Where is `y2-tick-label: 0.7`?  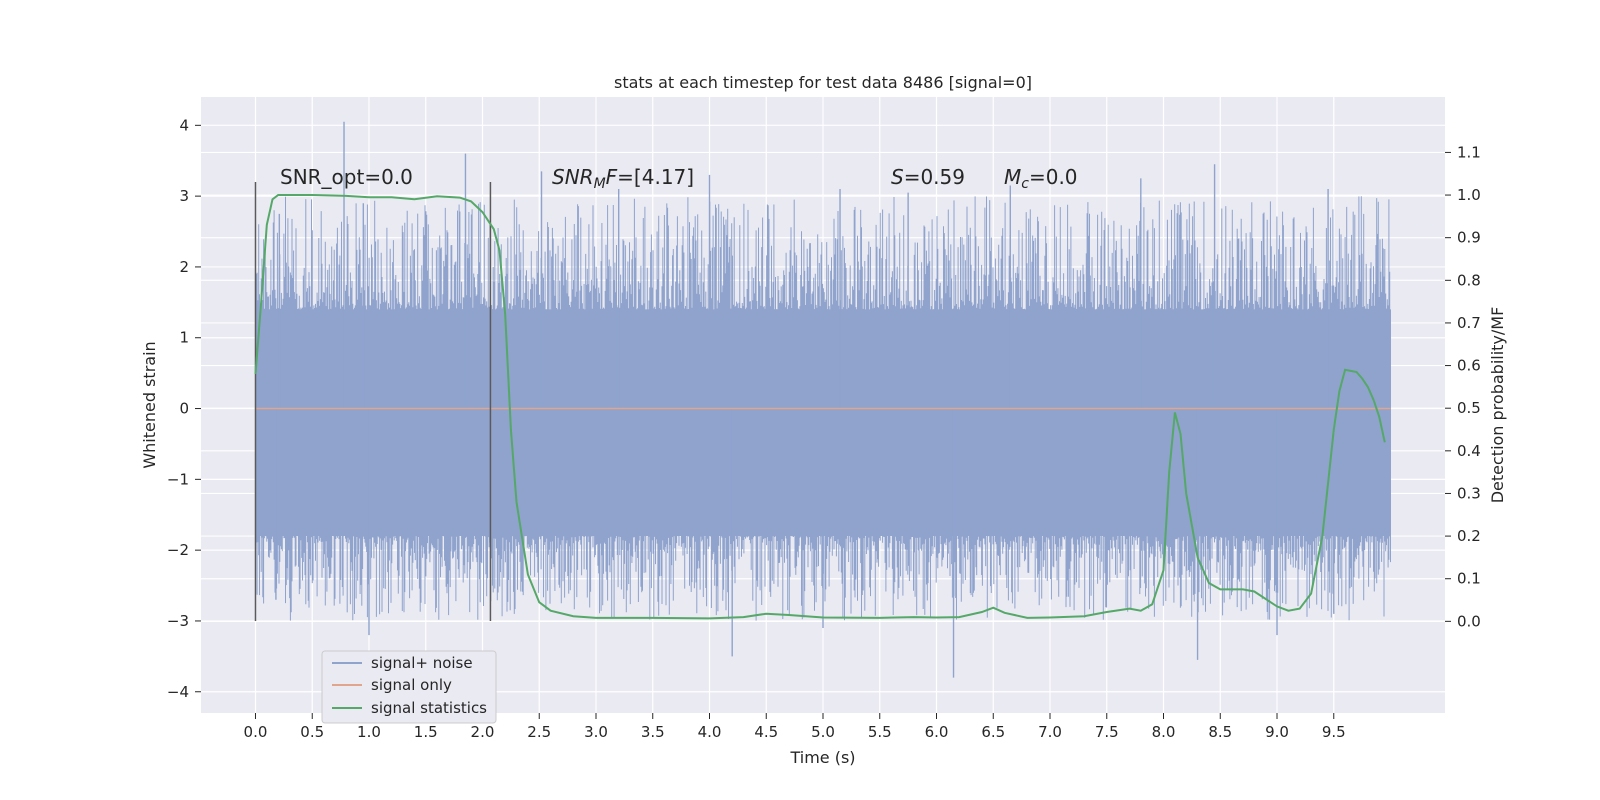
y2-tick-label: 0.7 is located at coordinates (1469, 323).